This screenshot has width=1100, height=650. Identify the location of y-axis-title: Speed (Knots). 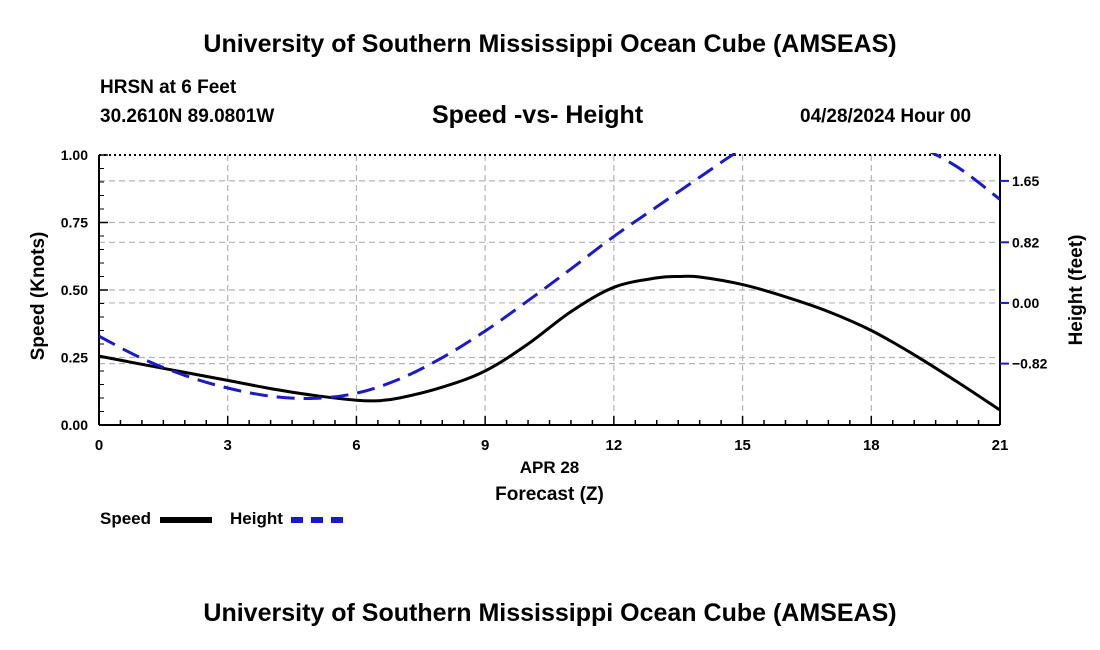
(38, 296).